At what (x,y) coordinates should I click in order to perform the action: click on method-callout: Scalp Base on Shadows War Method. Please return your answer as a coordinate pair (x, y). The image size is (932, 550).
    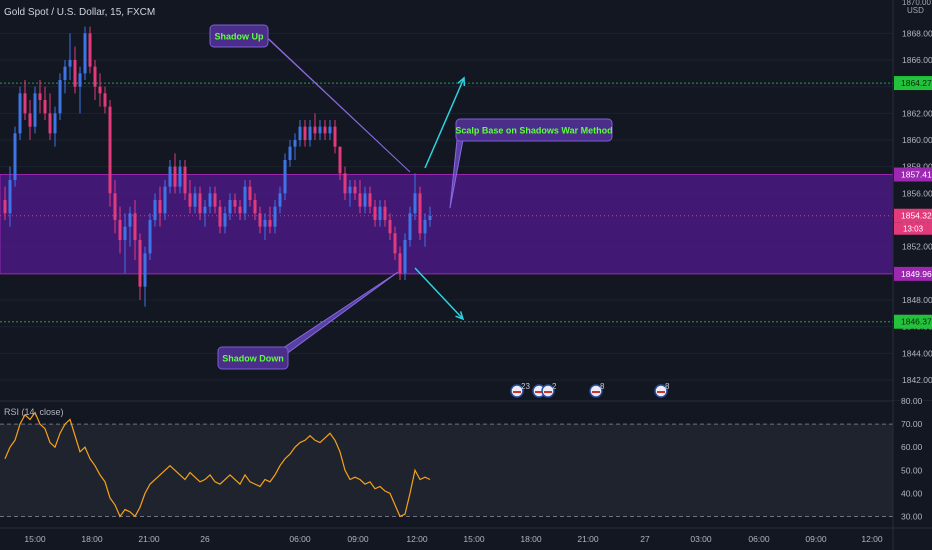
    Looking at the image, I should click on (534, 130).